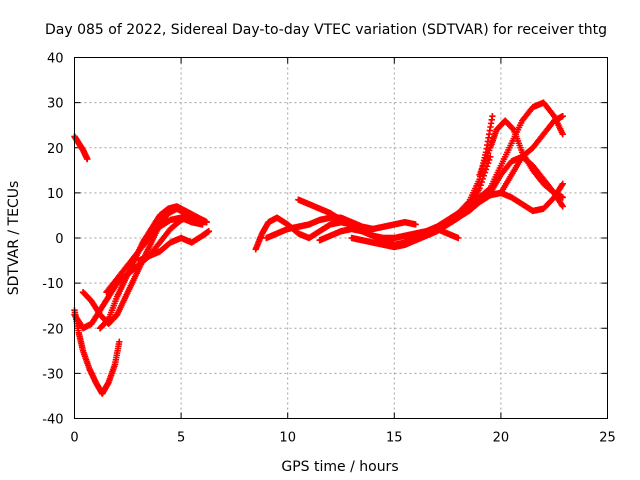 Image resolution: width=640 pixels, height=480 pixels. I want to click on x-tick-label: 10, so click(287, 438).